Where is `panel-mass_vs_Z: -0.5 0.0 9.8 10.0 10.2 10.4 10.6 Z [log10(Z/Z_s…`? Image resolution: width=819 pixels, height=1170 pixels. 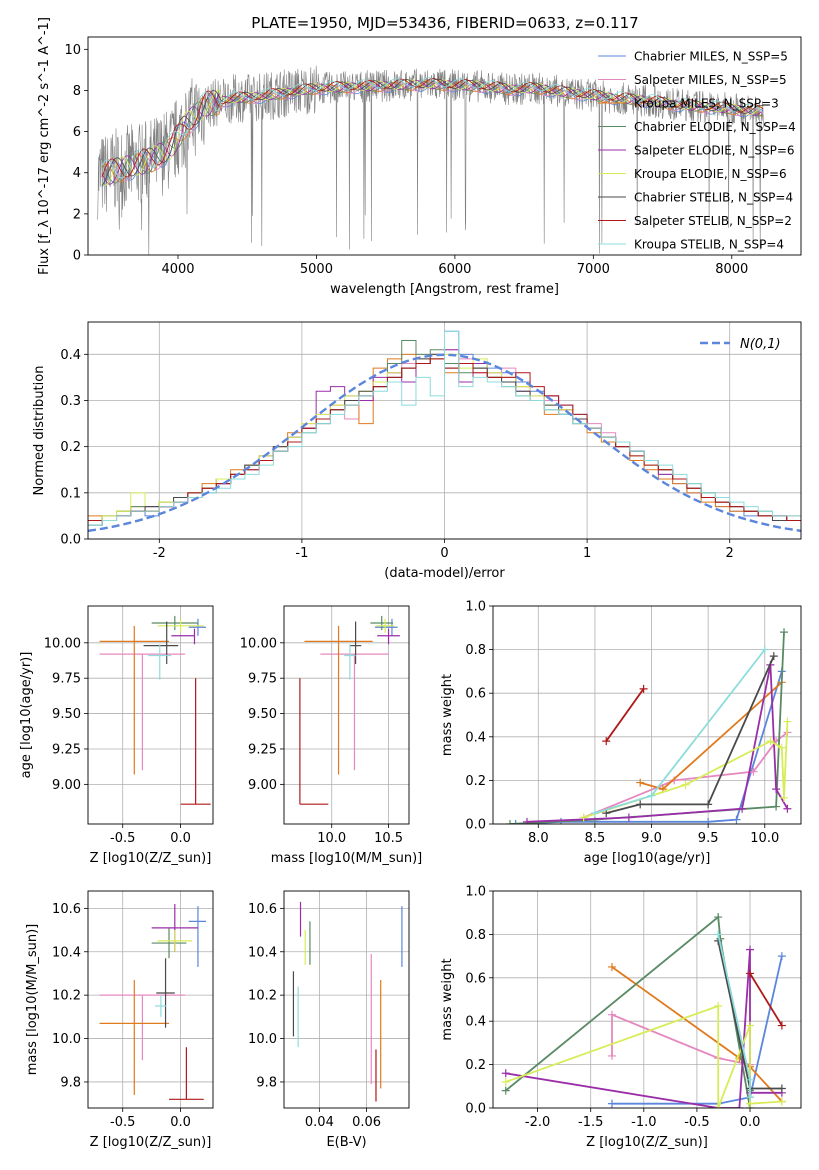
panel-mass_vs_Z: -0.5 0.0 9.8 10.0 10.2 10.4 10.6 Z [log10(Z/Z_s… is located at coordinates (119, 1020).